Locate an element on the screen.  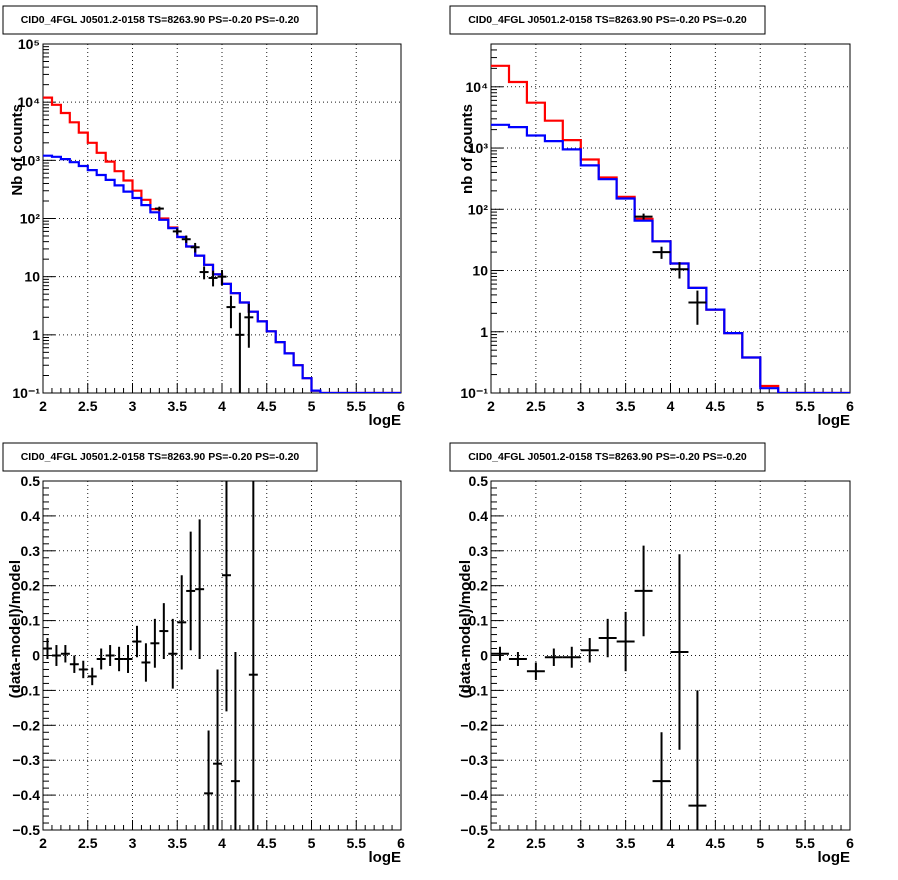
y-axis-label: Nb of counts is located at coordinates (17, 150).